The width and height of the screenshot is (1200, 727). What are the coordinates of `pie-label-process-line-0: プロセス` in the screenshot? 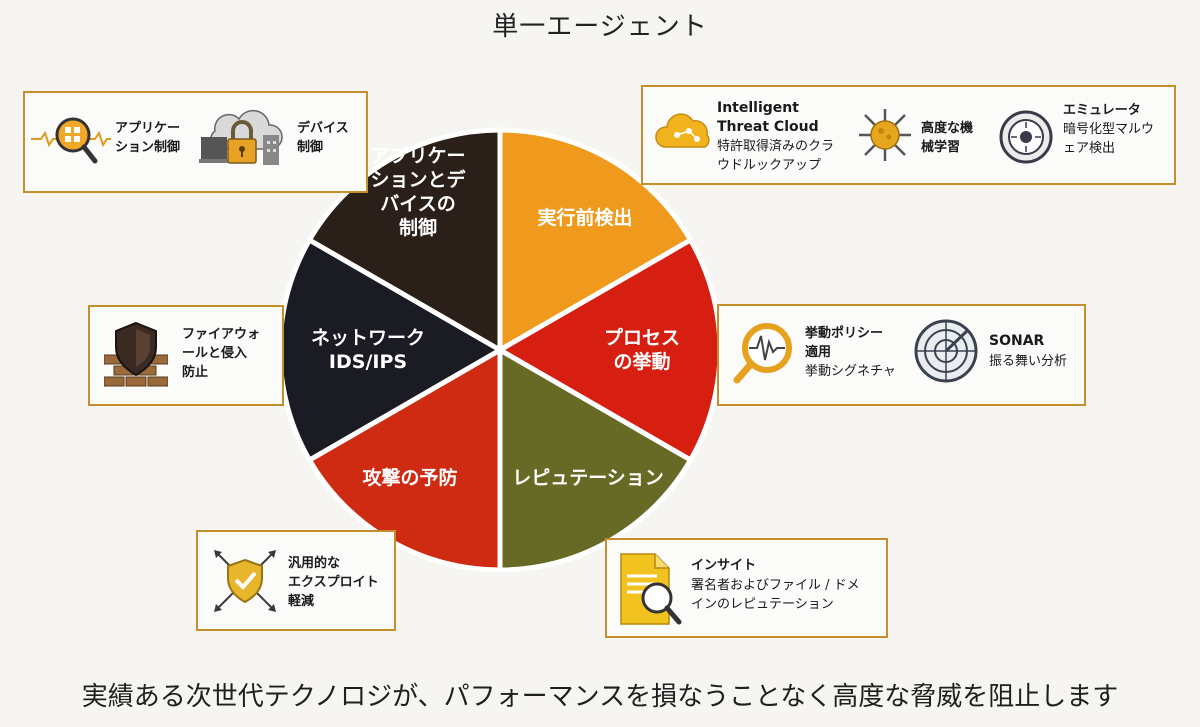 It's located at (642, 337).